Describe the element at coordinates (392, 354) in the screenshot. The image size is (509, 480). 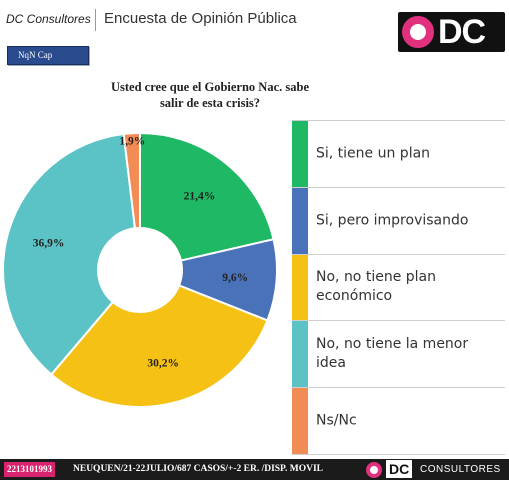
I see `legend-label: No, no tiene la menor idea` at that location.